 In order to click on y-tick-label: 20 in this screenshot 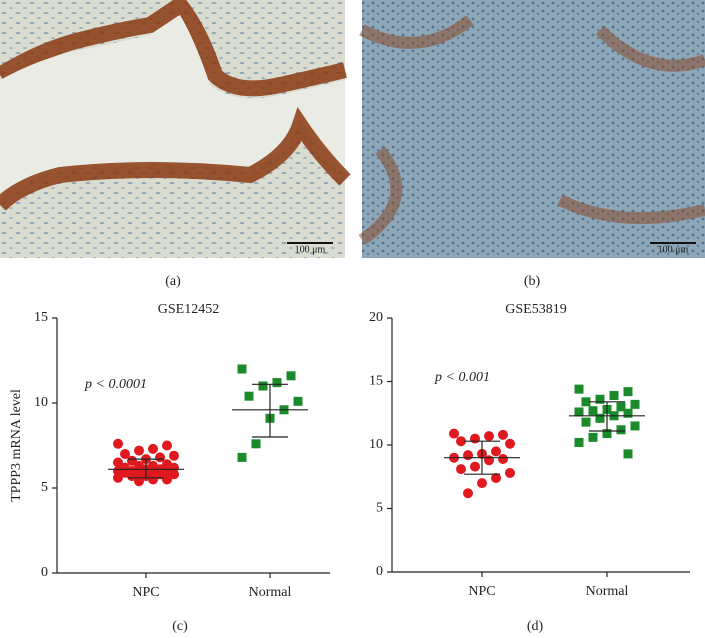, I will do `click(376, 317)`.